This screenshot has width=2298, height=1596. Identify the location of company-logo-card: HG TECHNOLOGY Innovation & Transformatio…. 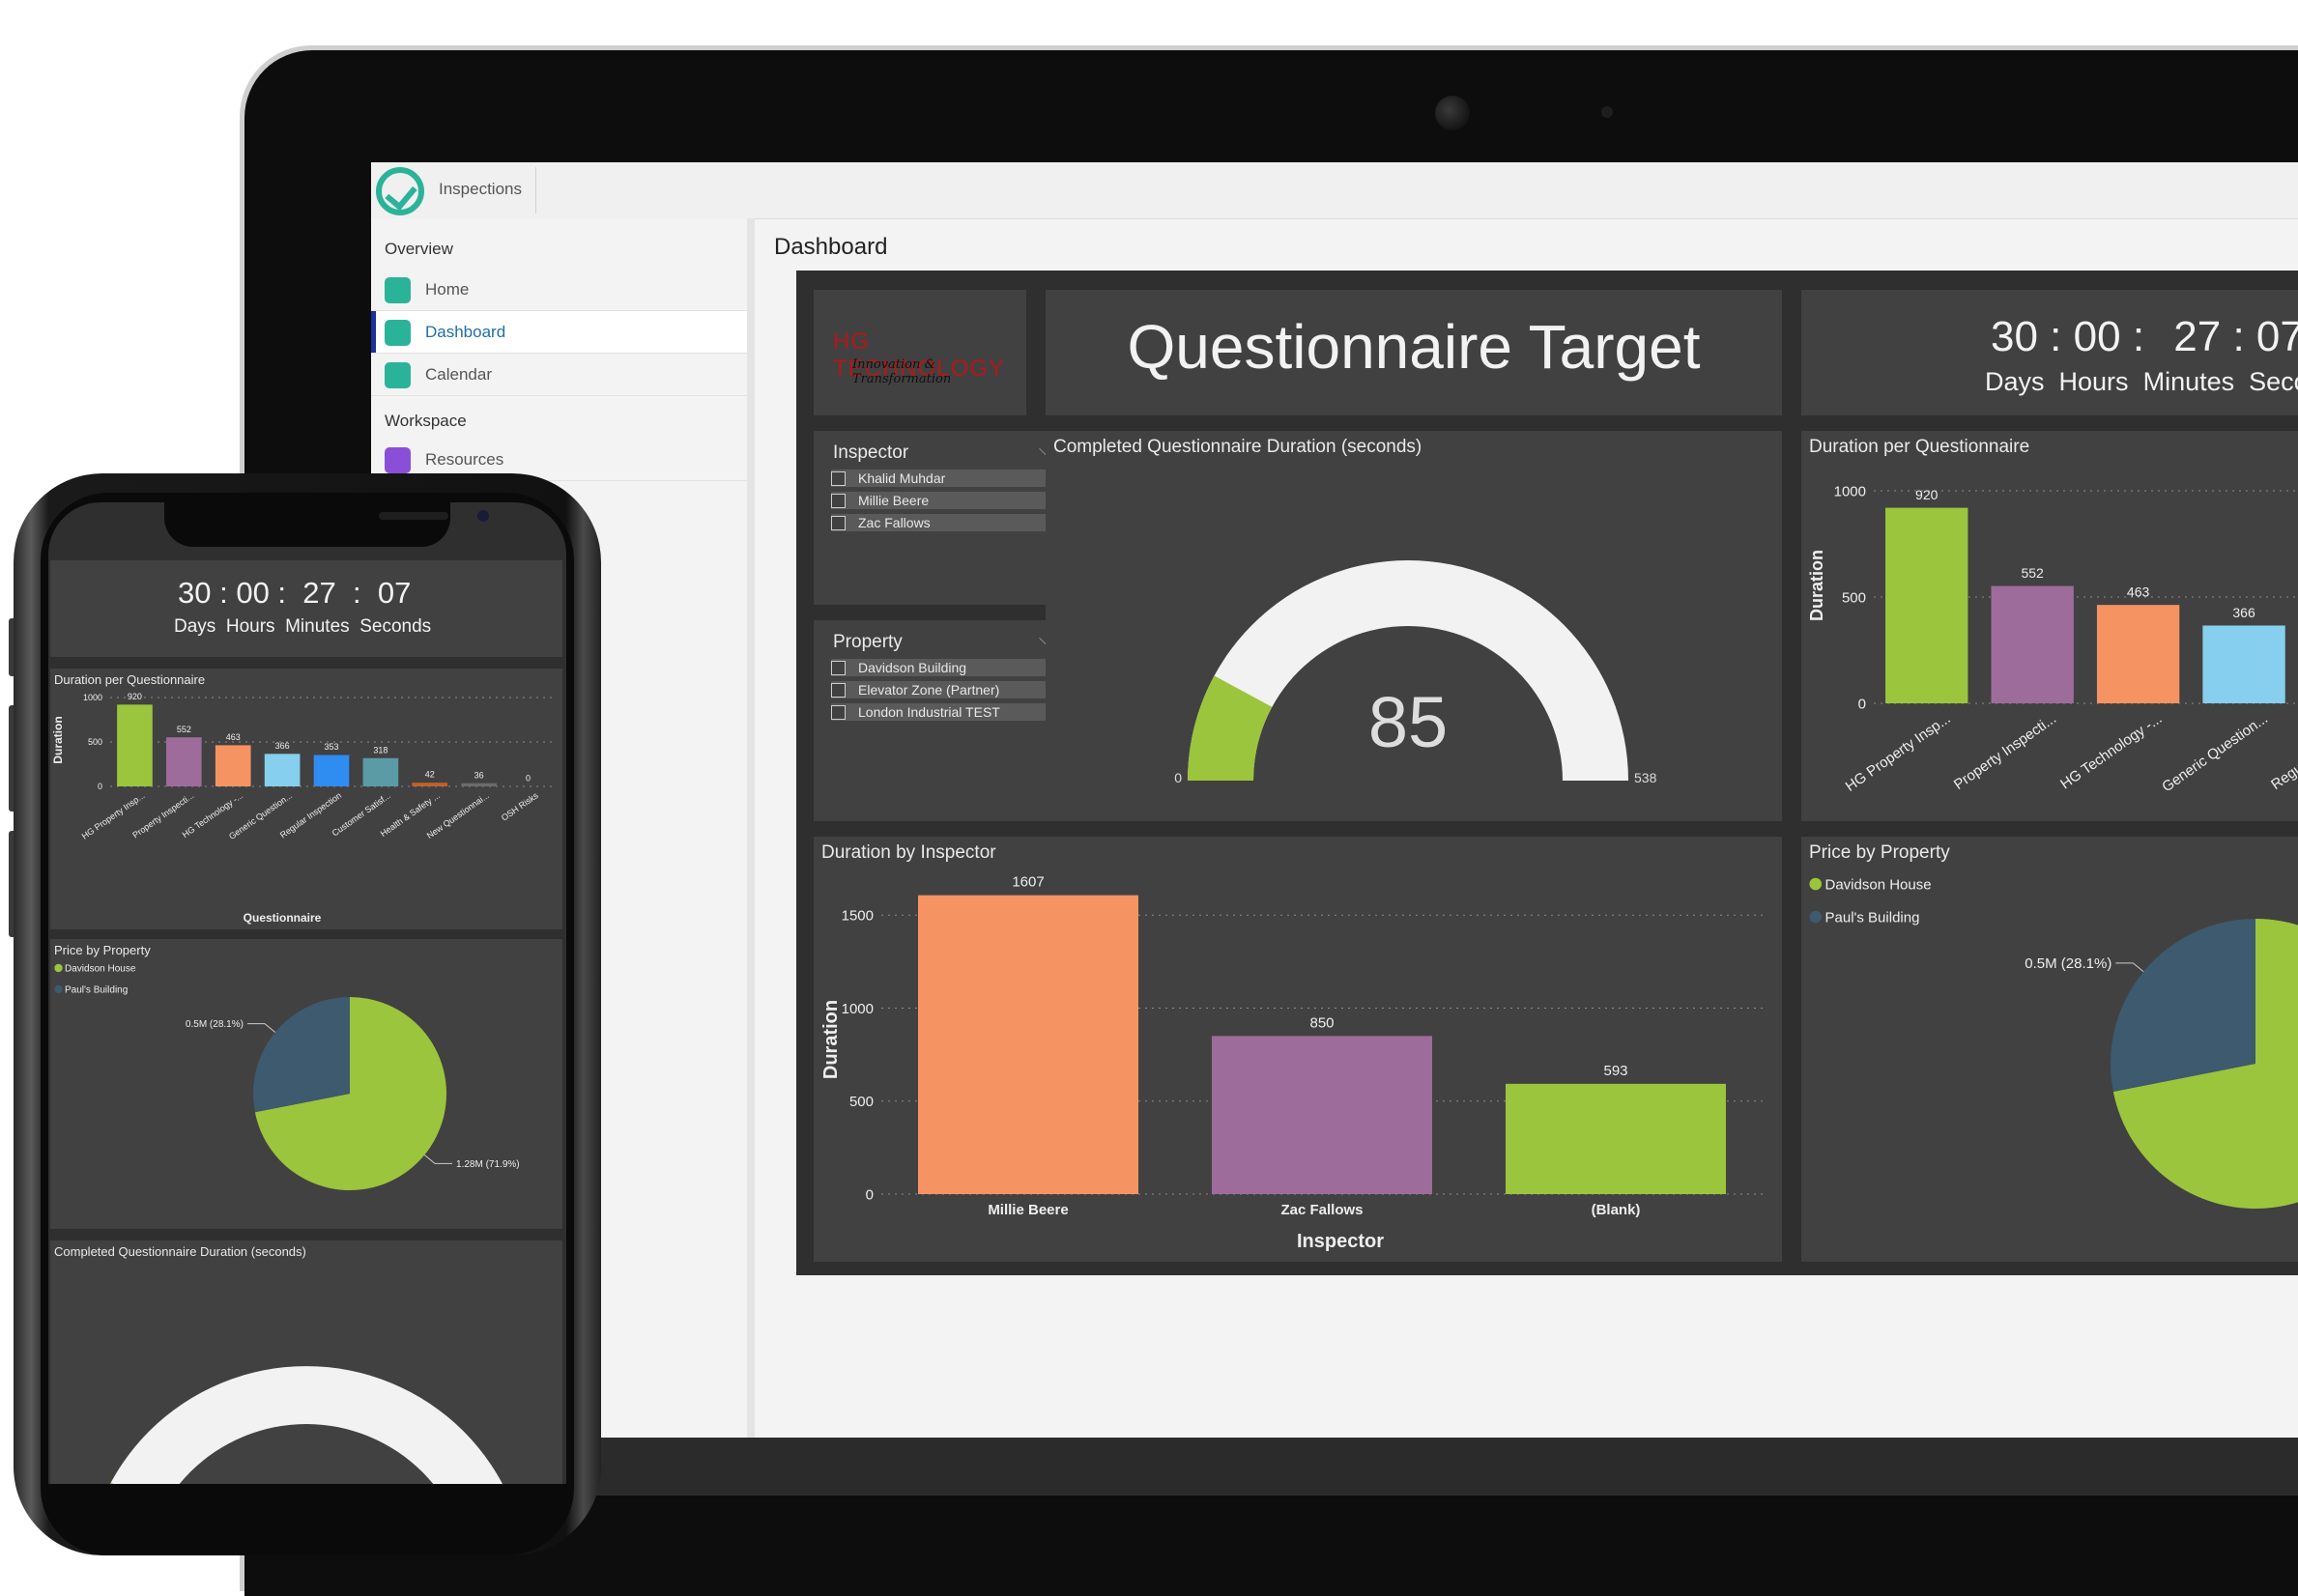
(920, 353).